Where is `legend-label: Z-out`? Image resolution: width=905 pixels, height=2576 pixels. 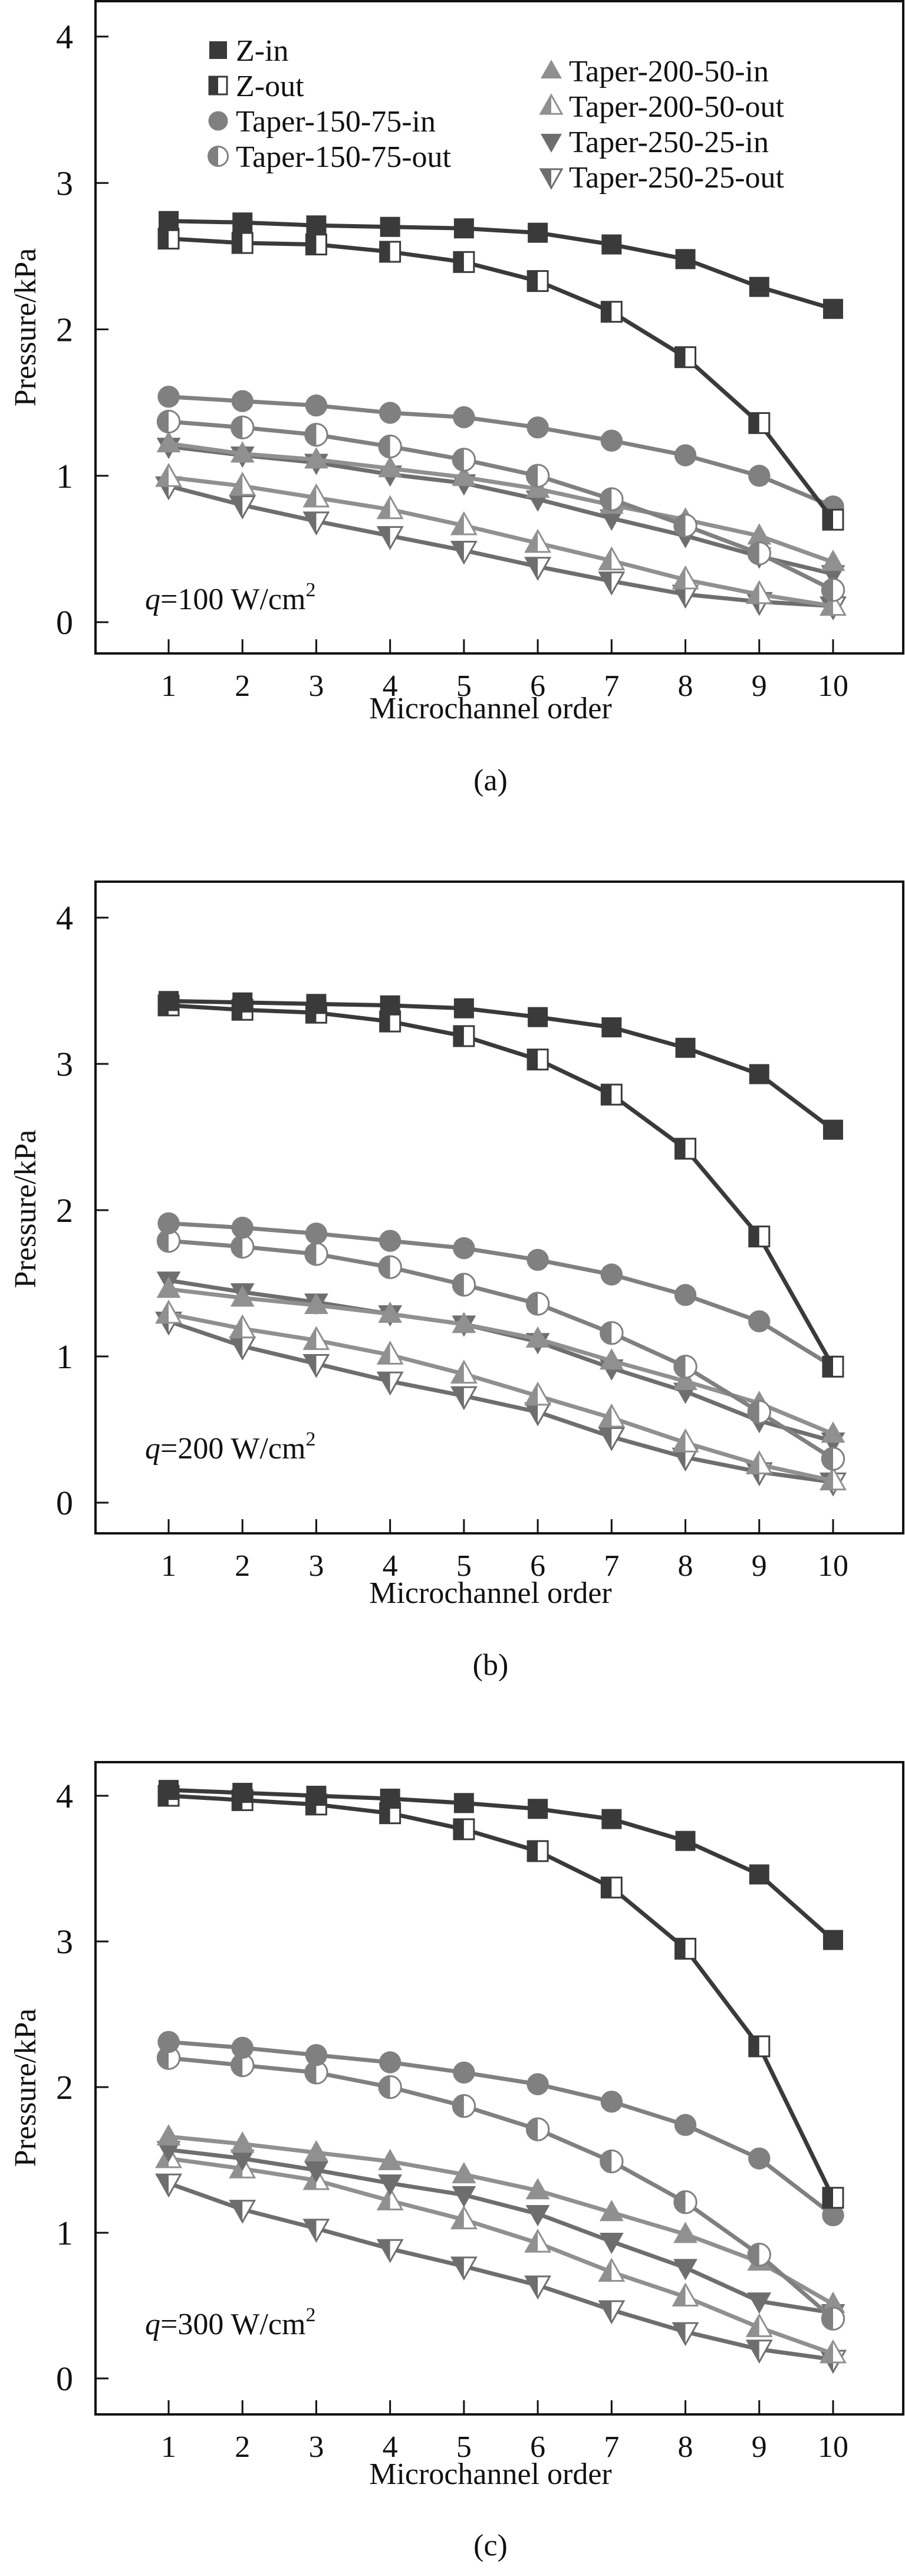
legend-label: Z-out is located at coordinates (270, 86).